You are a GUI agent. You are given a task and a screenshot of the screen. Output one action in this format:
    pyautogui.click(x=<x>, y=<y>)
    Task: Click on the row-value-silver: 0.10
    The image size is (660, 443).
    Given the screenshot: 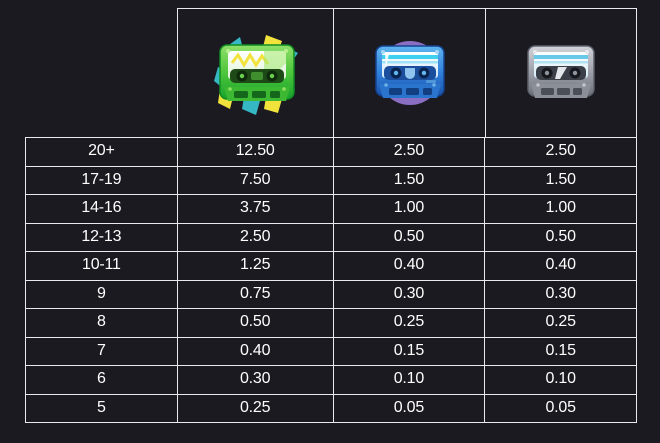 What is the action you would take?
    pyautogui.click(x=561, y=380)
    